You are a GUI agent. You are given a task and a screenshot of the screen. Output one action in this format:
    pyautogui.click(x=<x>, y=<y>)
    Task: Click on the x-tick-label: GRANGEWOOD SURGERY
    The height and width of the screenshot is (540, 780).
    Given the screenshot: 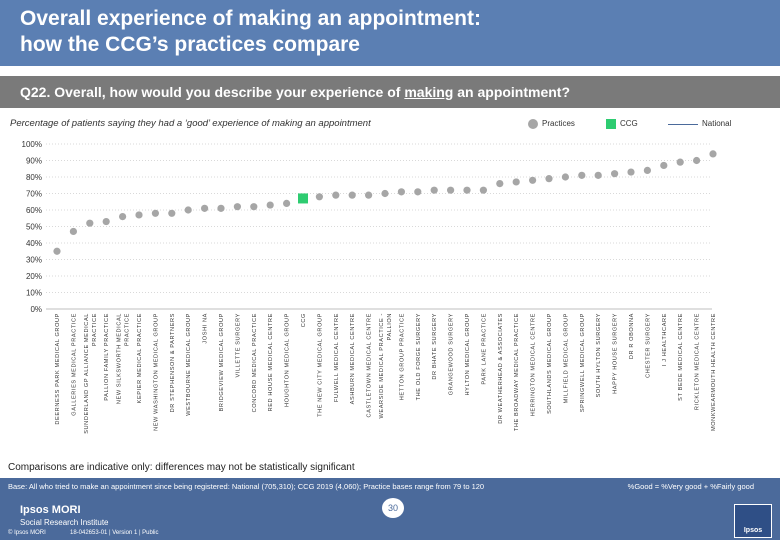 What is the action you would take?
    pyautogui.click(x=452, y=354)
    